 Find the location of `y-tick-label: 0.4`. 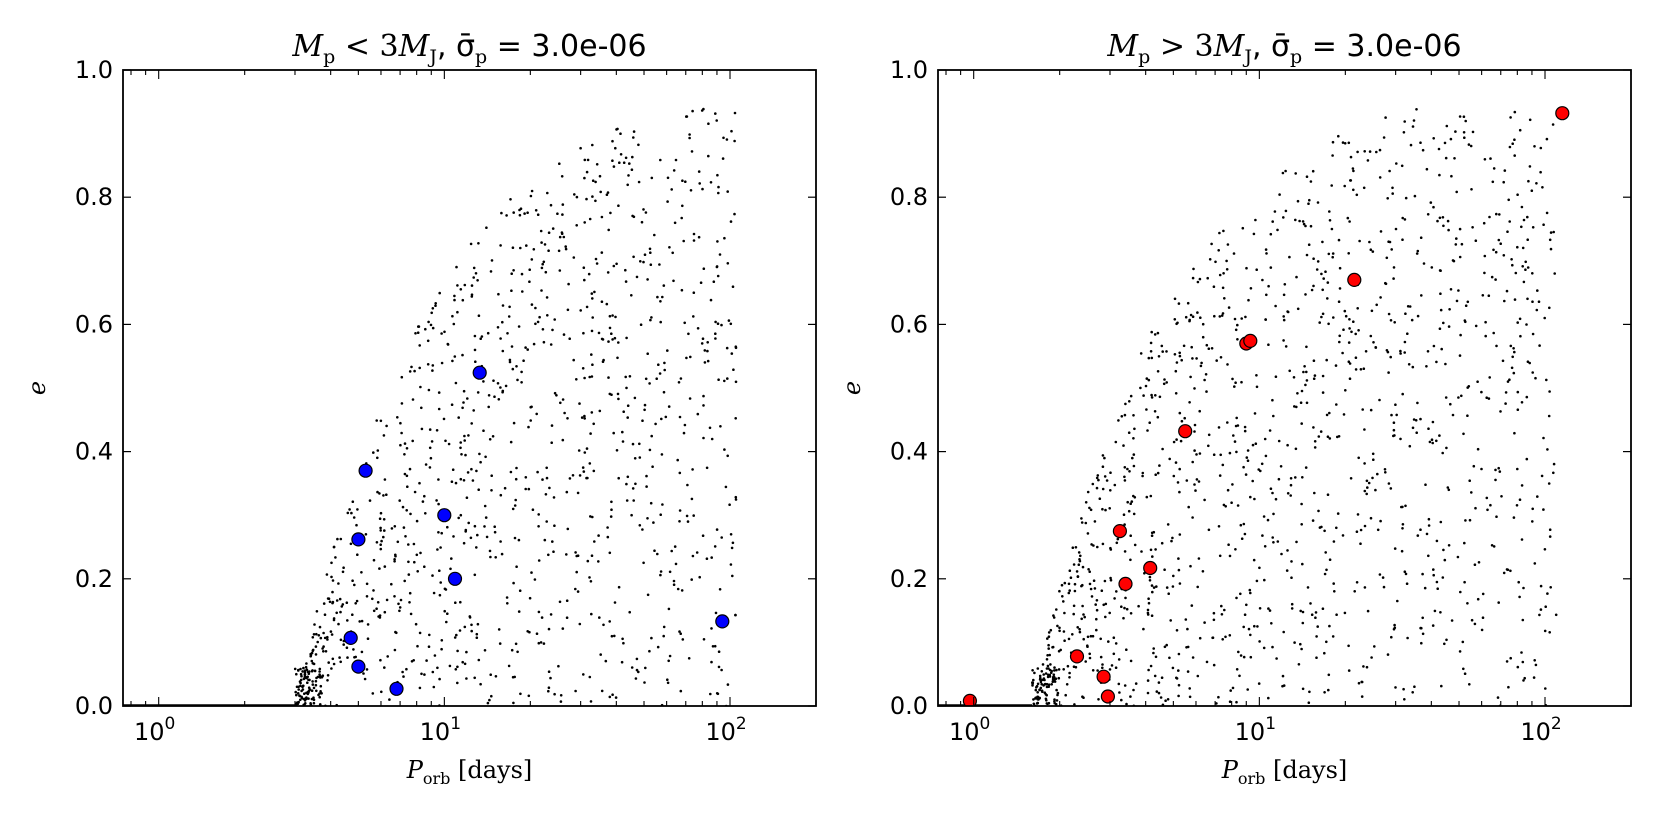

y-tick-label: 0.4 is located at coordinates (909, 452).